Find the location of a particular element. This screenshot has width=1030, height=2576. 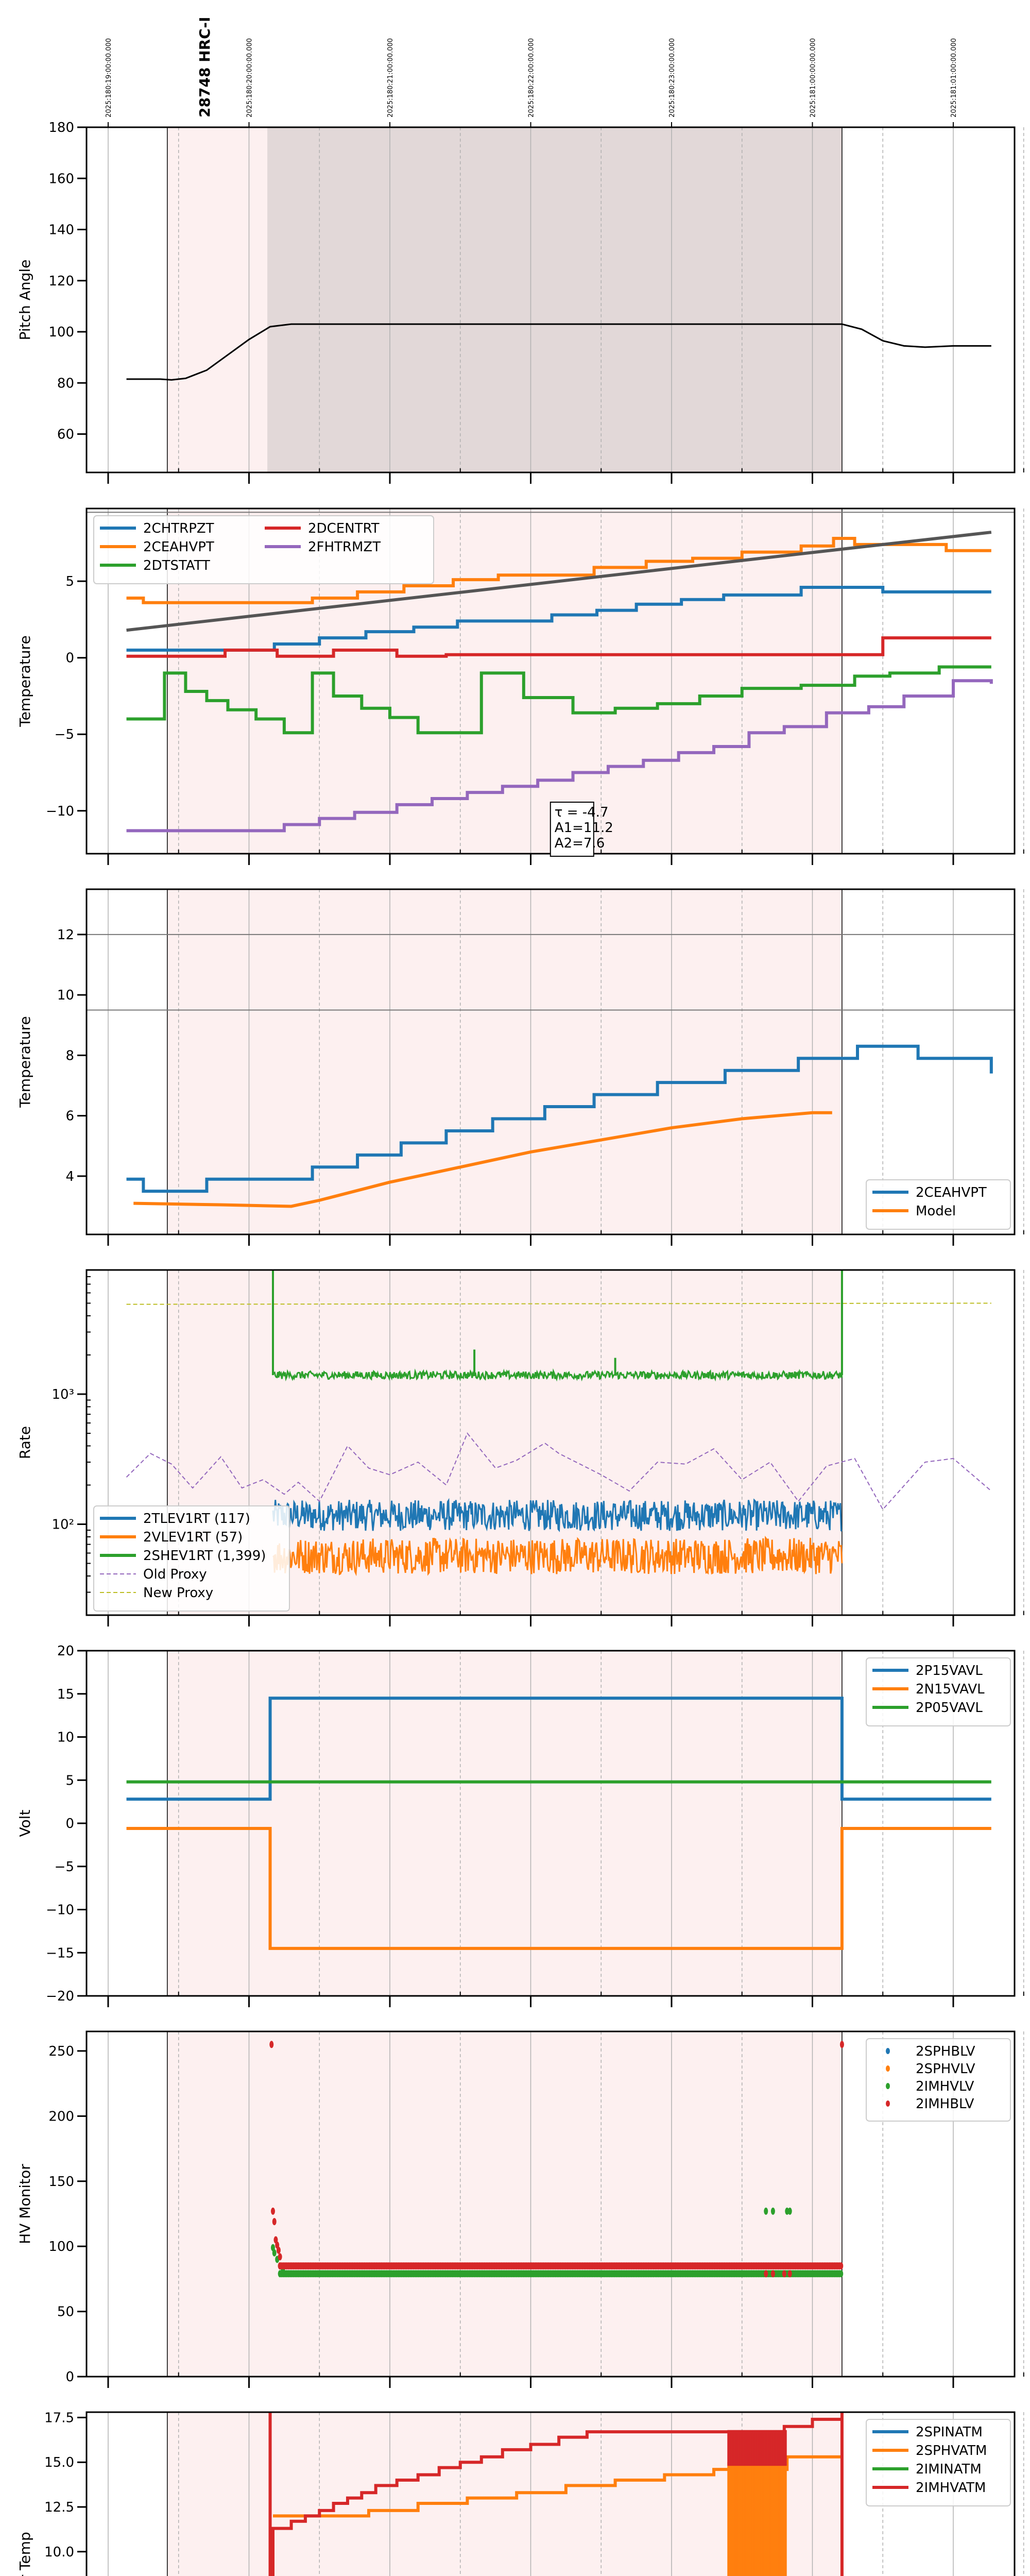

annotation-box is located at coordinates (572, 829).